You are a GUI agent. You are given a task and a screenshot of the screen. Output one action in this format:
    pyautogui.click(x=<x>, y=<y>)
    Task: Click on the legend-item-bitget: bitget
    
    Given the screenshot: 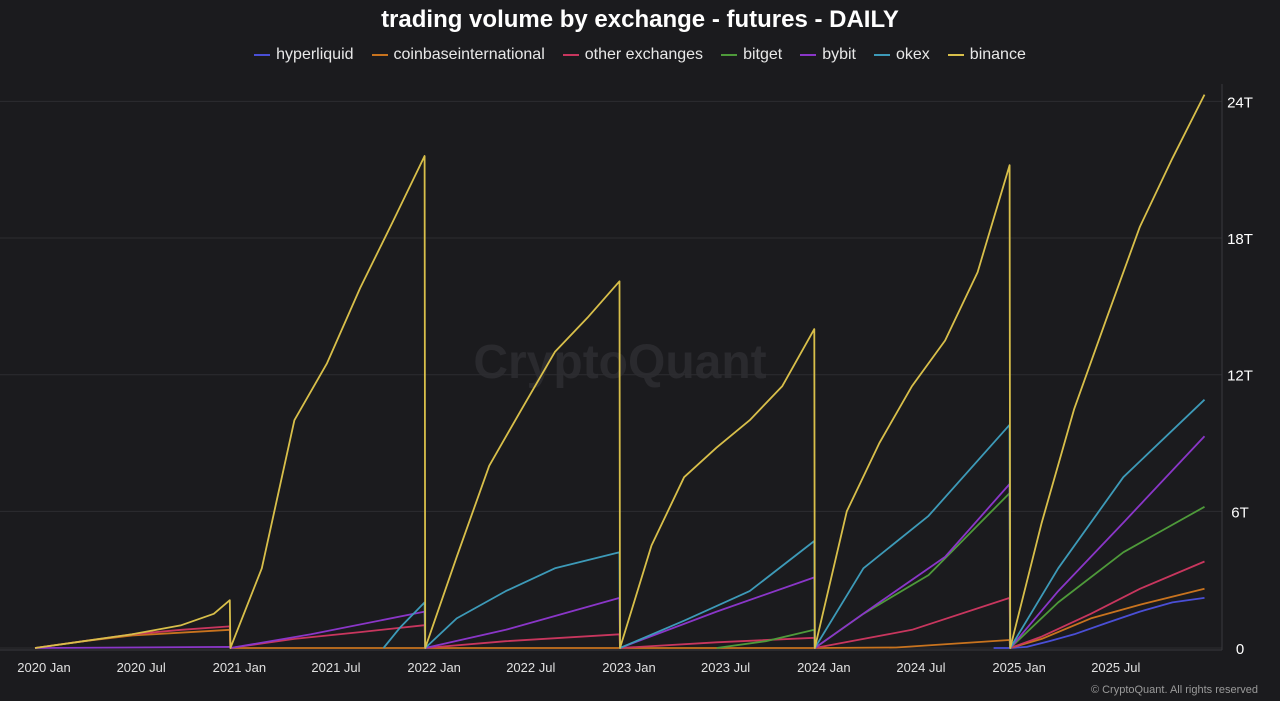 What is the action you would take?
    pyautogui.click(x=751, y=55)
    